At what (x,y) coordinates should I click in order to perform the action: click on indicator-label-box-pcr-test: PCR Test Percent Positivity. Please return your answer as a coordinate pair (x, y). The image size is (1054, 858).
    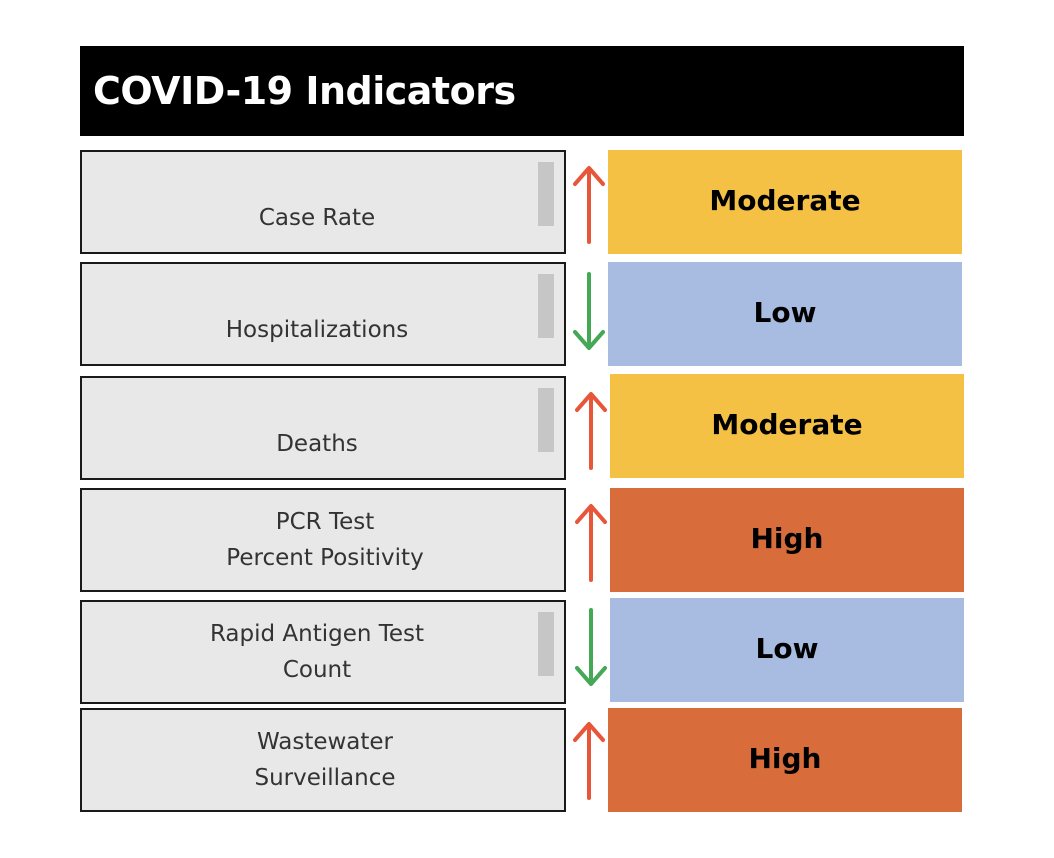
    Looking at the image, I should click on (323, 540).